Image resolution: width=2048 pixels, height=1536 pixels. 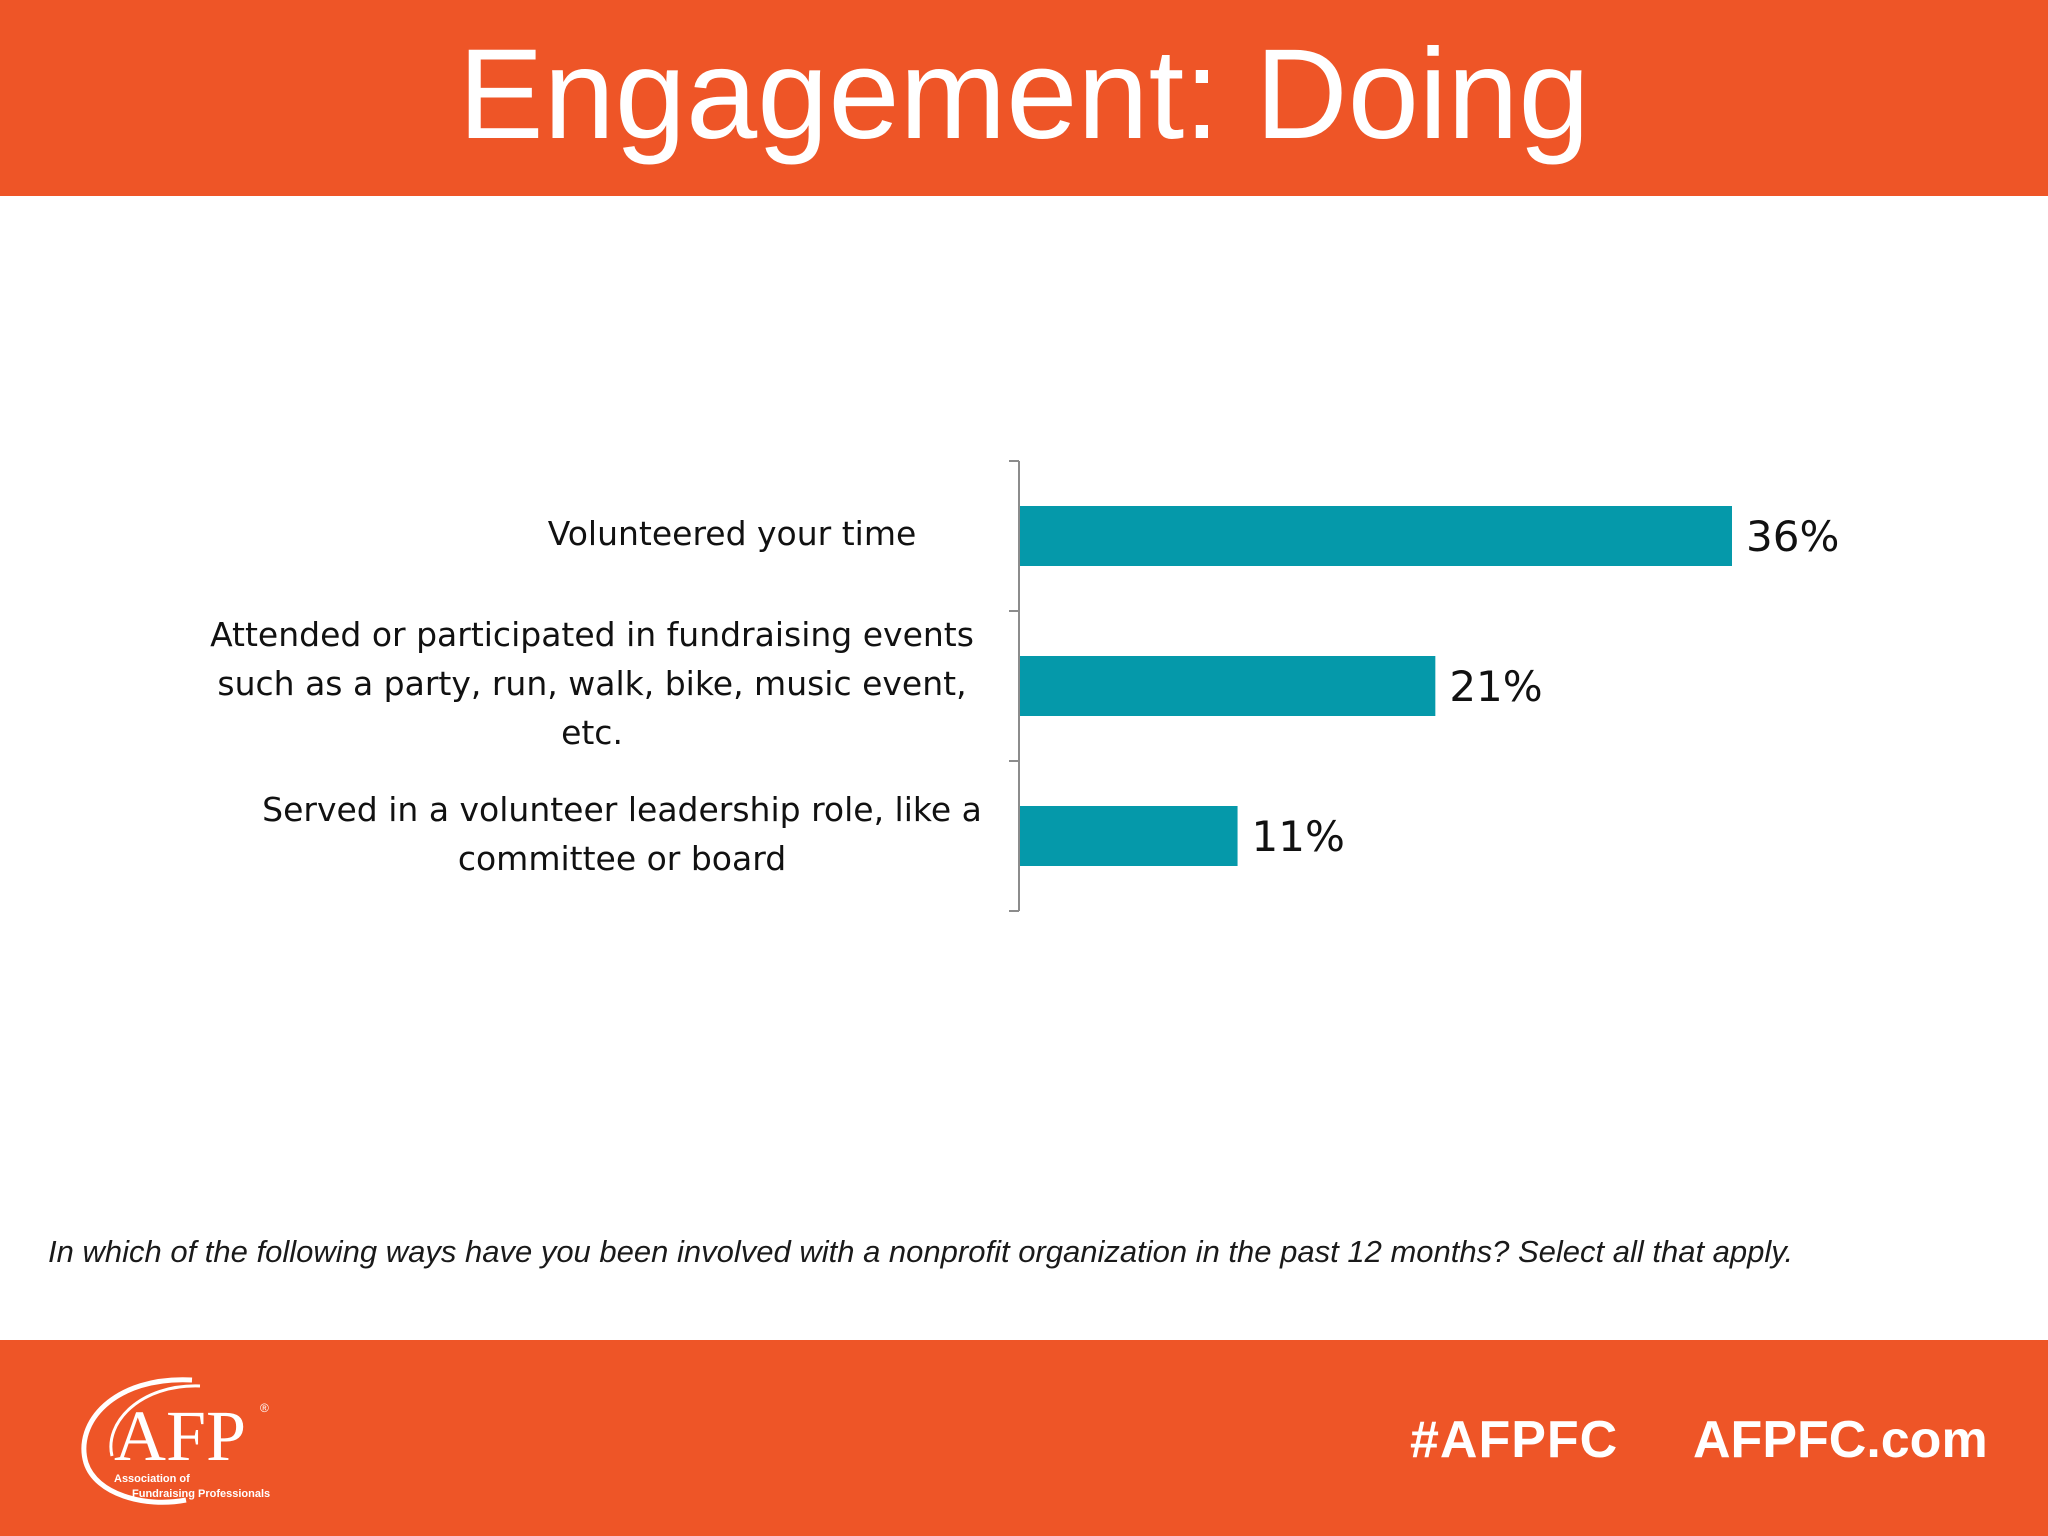 I want to click on logo-subtitle-line1: Association of, so click(x=152, y=1479).